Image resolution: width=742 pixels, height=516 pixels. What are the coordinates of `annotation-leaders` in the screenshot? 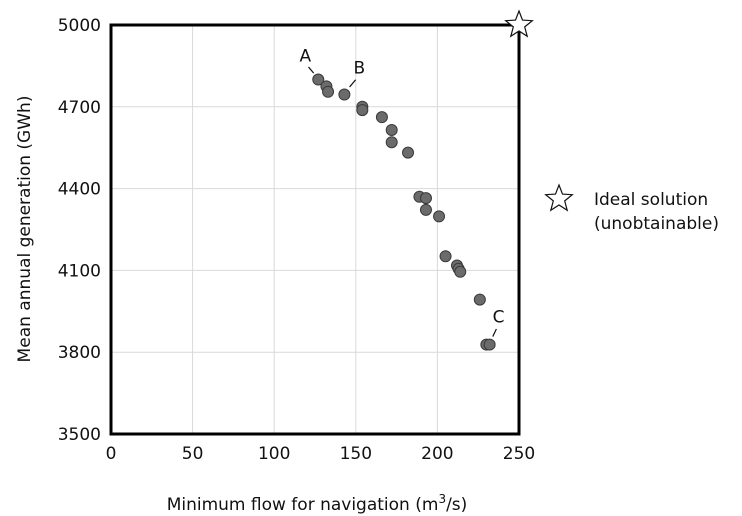 It's located at (402, 201).